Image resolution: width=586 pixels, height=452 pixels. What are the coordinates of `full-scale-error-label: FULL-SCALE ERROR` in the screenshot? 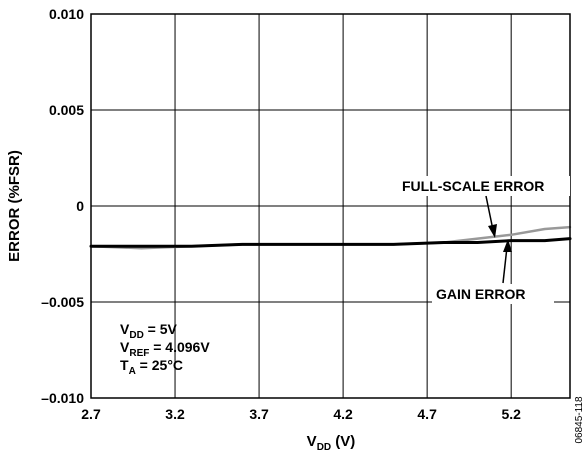 It's located at (473, 186).